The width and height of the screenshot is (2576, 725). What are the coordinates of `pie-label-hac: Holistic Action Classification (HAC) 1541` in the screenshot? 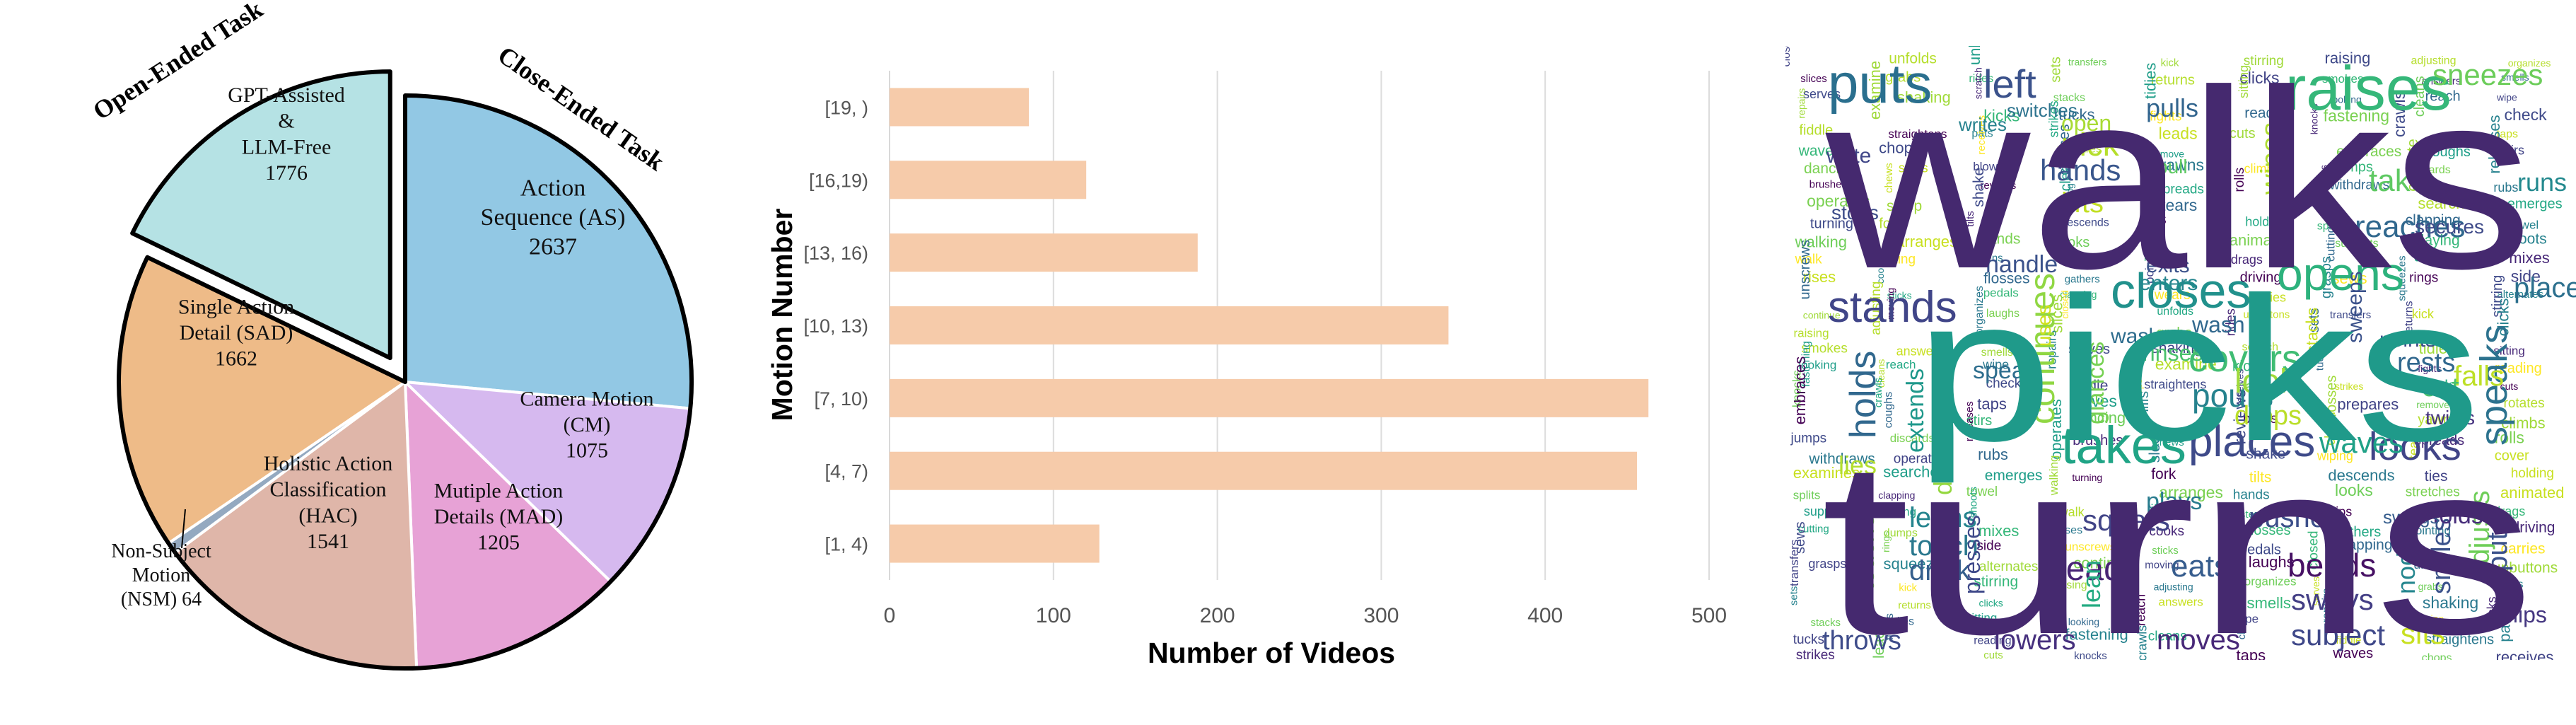 It's located at (328, 502).